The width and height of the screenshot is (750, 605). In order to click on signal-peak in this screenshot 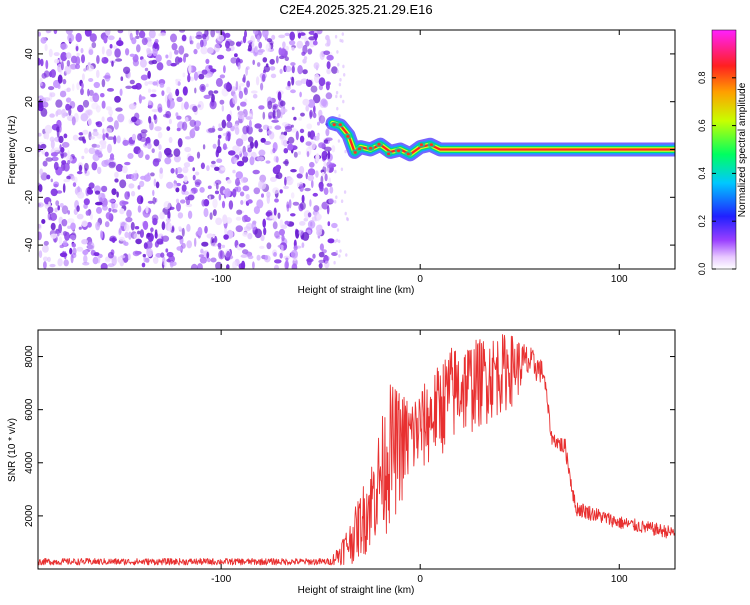, I will do `click(355, 152)`.